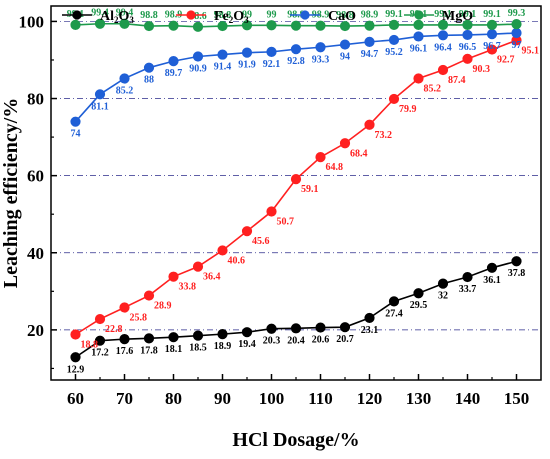  I want to click on data-label: 88, so click(149, 80).